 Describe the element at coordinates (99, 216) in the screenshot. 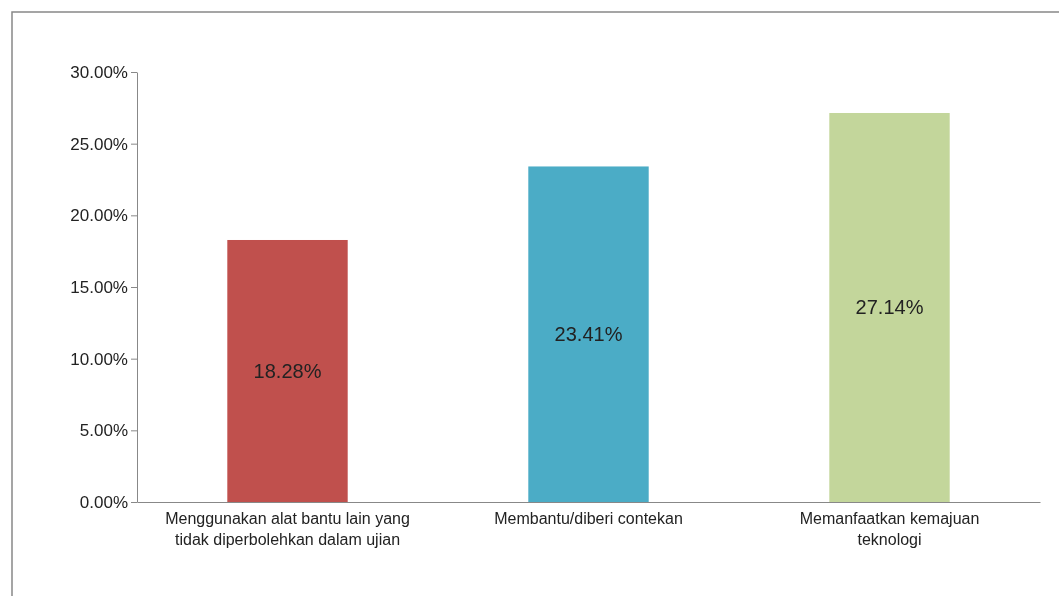

I see `y-tick-label: 20.00%` at that location.